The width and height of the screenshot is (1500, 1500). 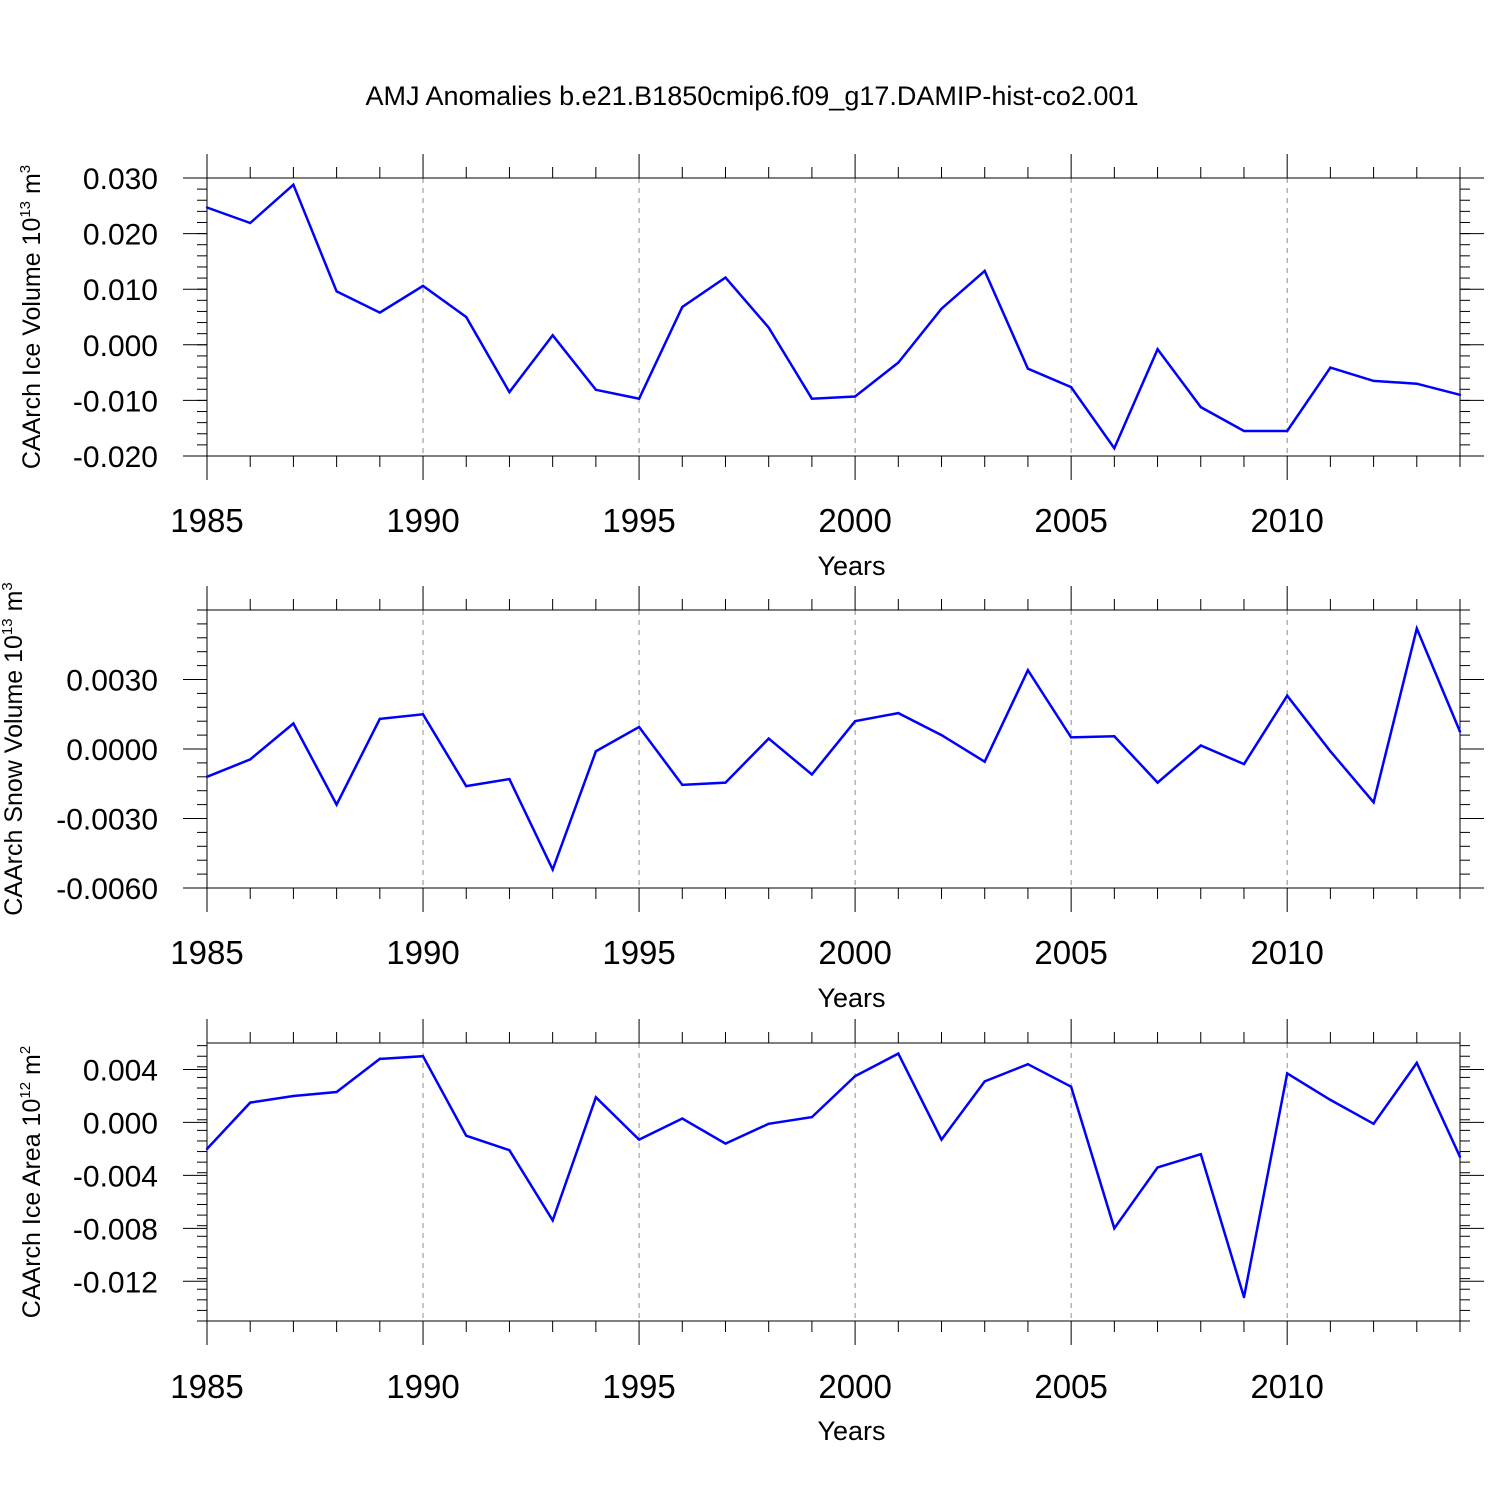 What do you see at coordinates (31, 317) in the screenshot?
I see `y-axis-label: CAArch Ice Volume 1013 m3` at bounding box center [31, 317].